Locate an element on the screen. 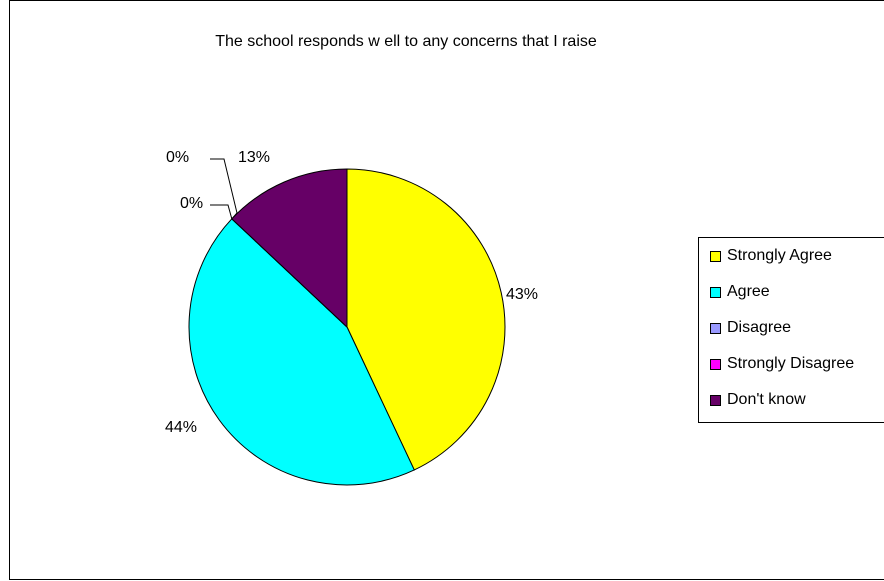 The image size is (884, 581). legend-item-strongly-agree: Strongly Agree is located at coordinates (771, 256).